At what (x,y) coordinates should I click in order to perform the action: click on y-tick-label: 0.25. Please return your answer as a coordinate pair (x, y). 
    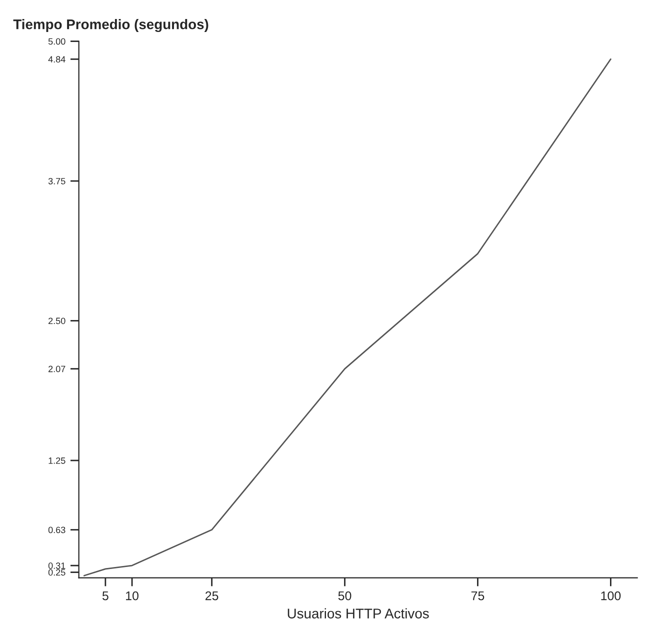
    Looking at the image, I should click on (57, 572).